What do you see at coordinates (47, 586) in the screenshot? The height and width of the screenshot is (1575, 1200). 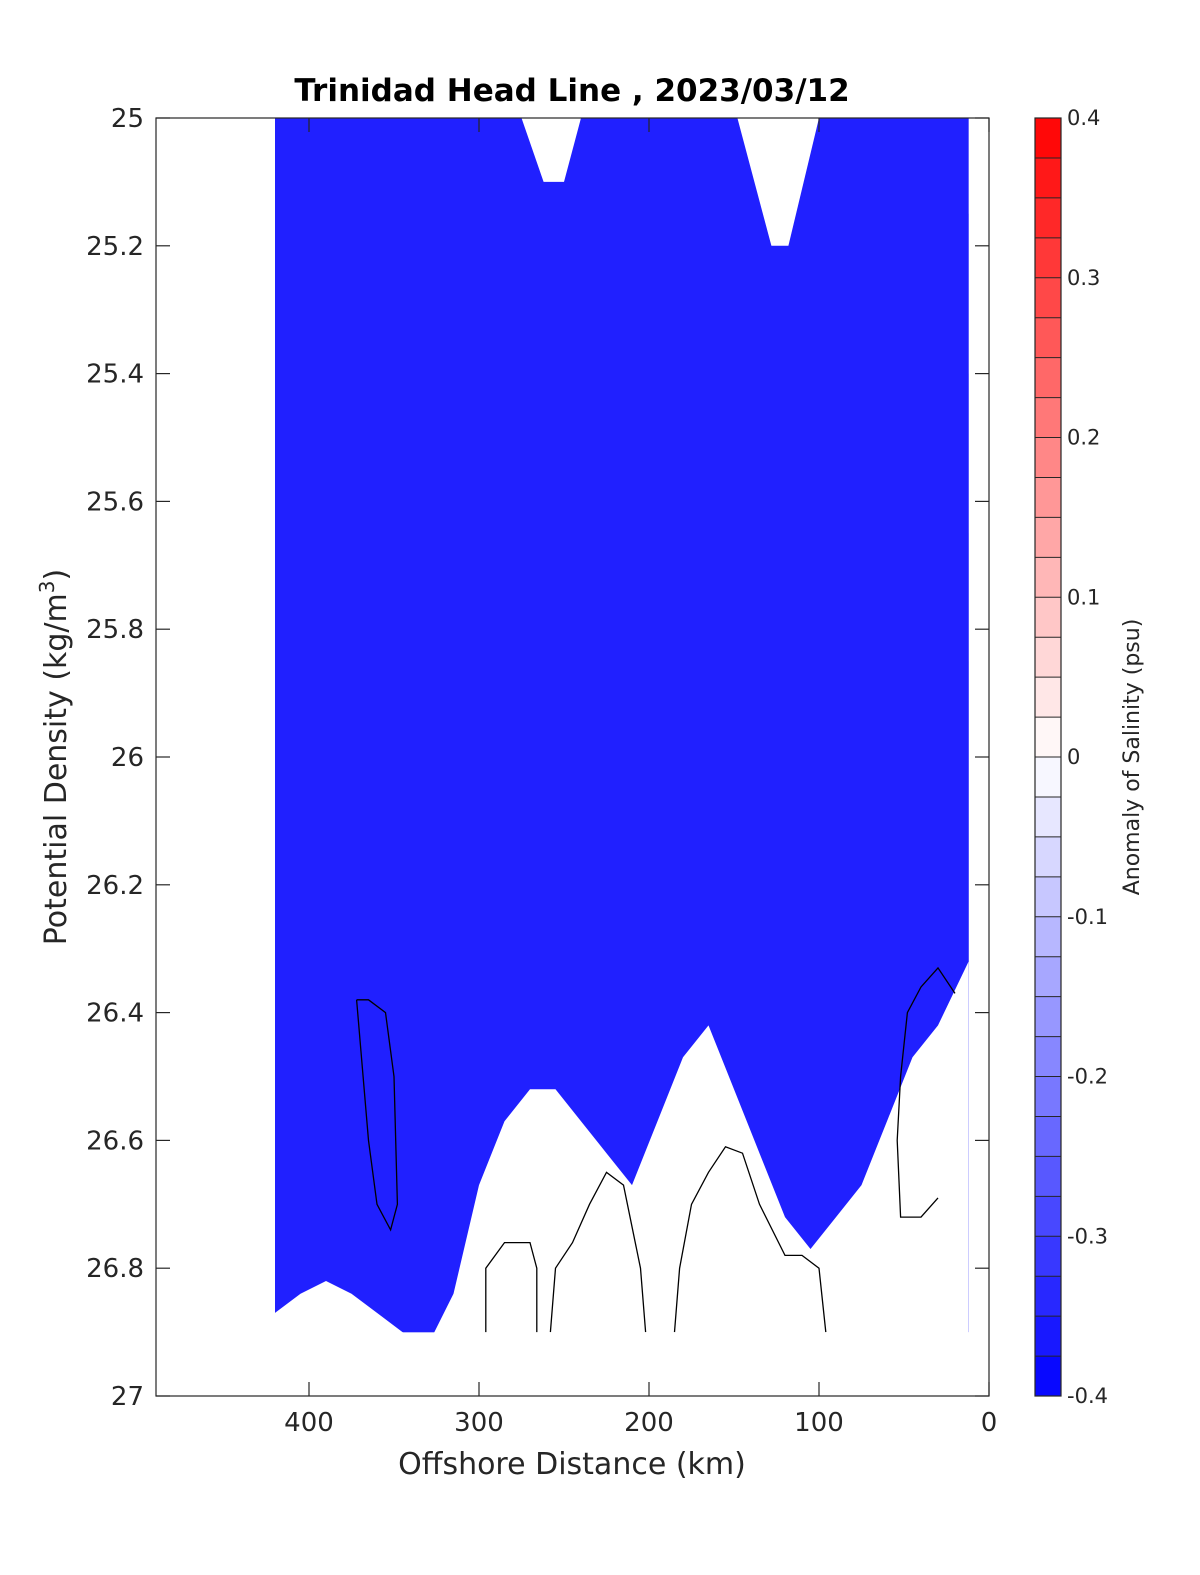 I see `y-axis-label-superscript: 3` at bounding box center [47, 586].